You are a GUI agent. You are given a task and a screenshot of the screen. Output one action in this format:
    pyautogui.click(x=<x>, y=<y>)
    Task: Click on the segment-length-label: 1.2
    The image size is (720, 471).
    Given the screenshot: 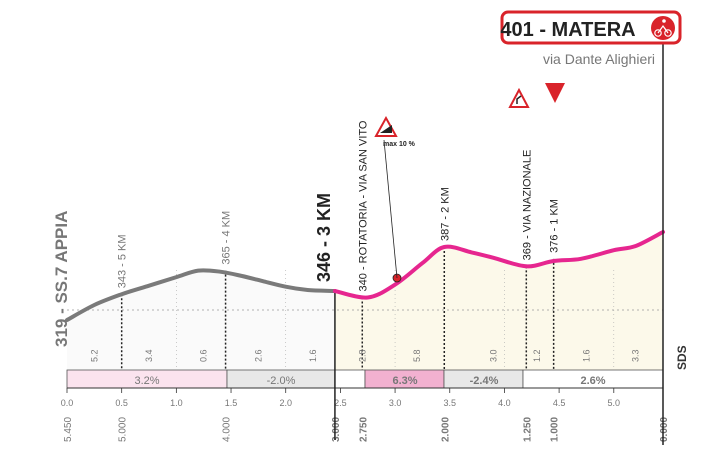 What is the action you would take?
    pyautogui.click(x=537, y=355)
    